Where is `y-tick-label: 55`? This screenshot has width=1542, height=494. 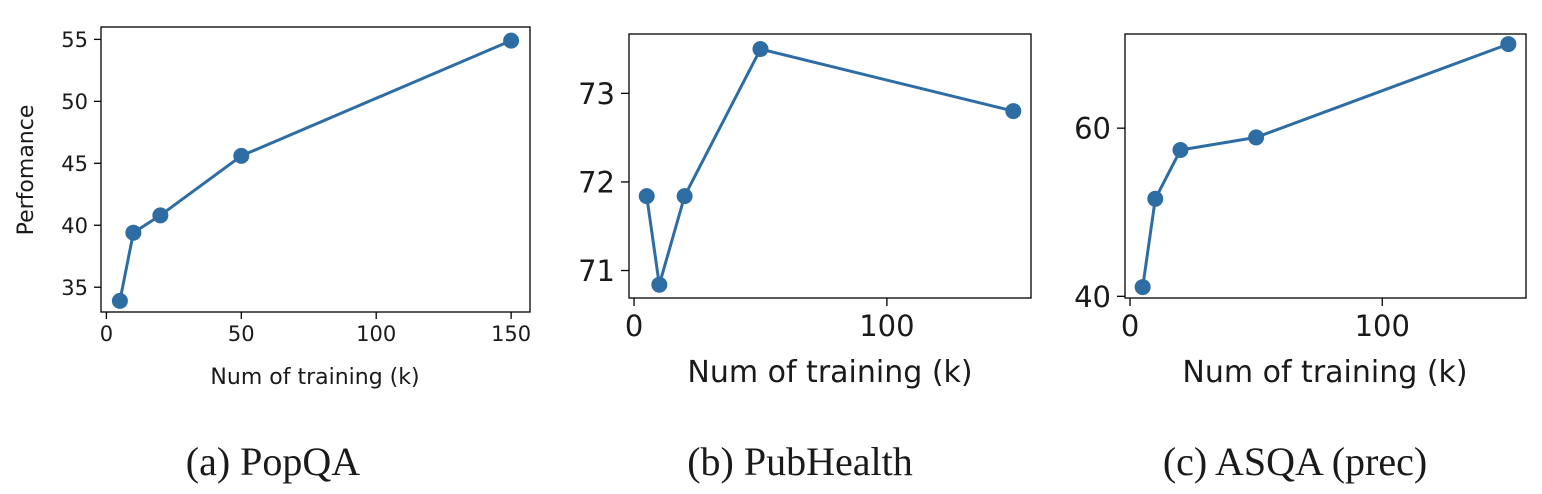
y-tick-label: 55 is located at coordinates (74, 40).